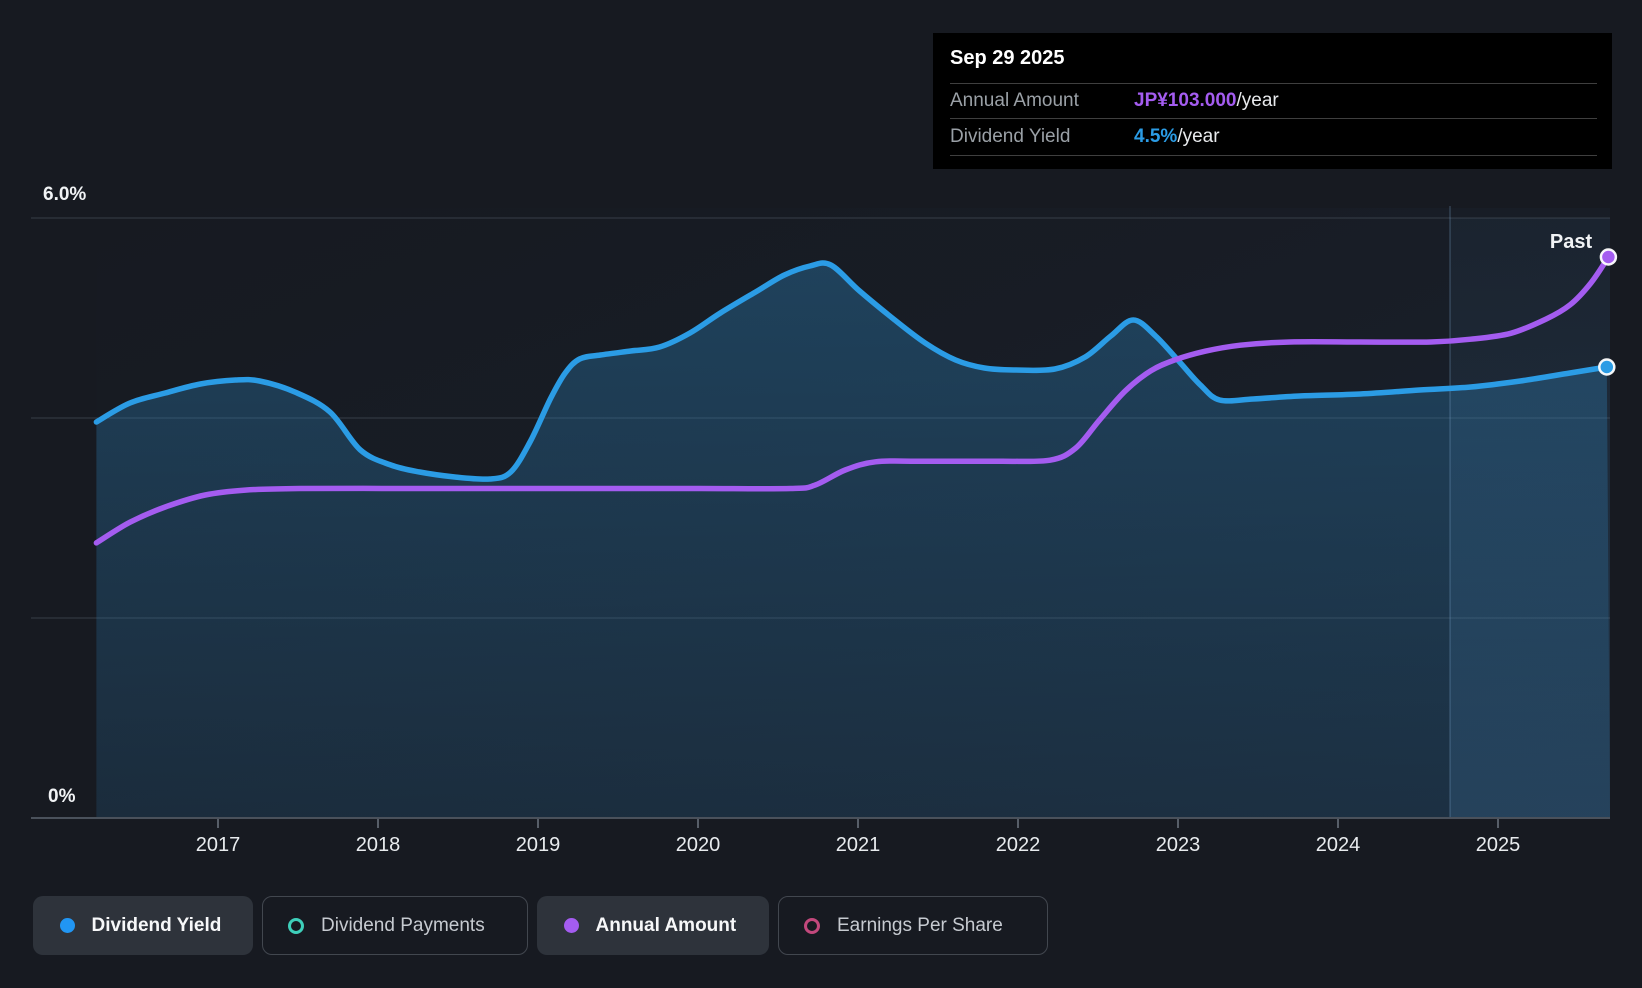  I want to click on y-axis-label-zero: 0%, so click(62, 796).